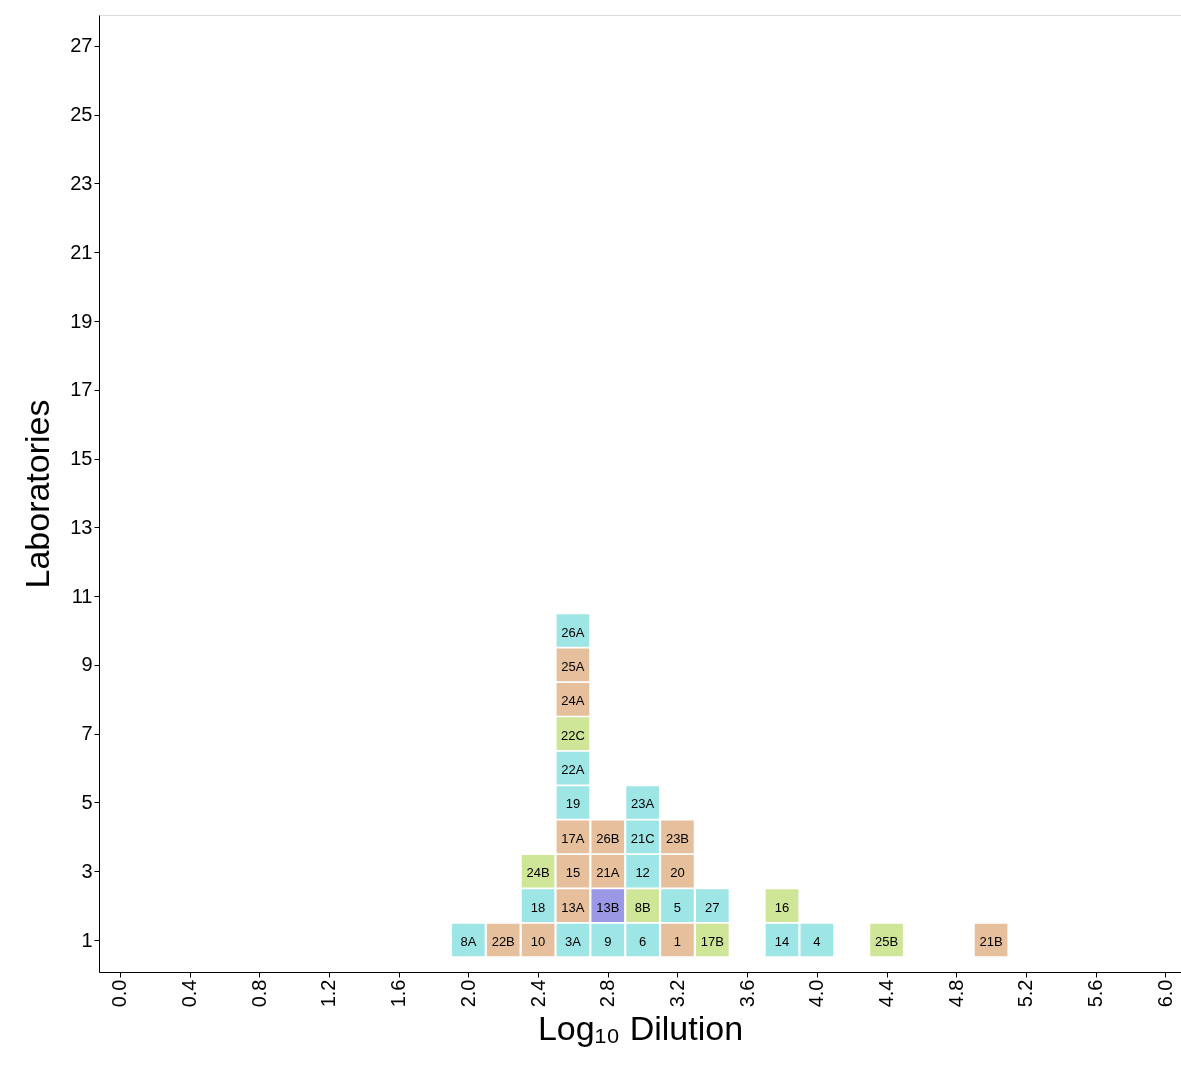  Describe the element at coordinates (607, 993) in the screenshot. I see `x-tick-label: 2.8` at that location.